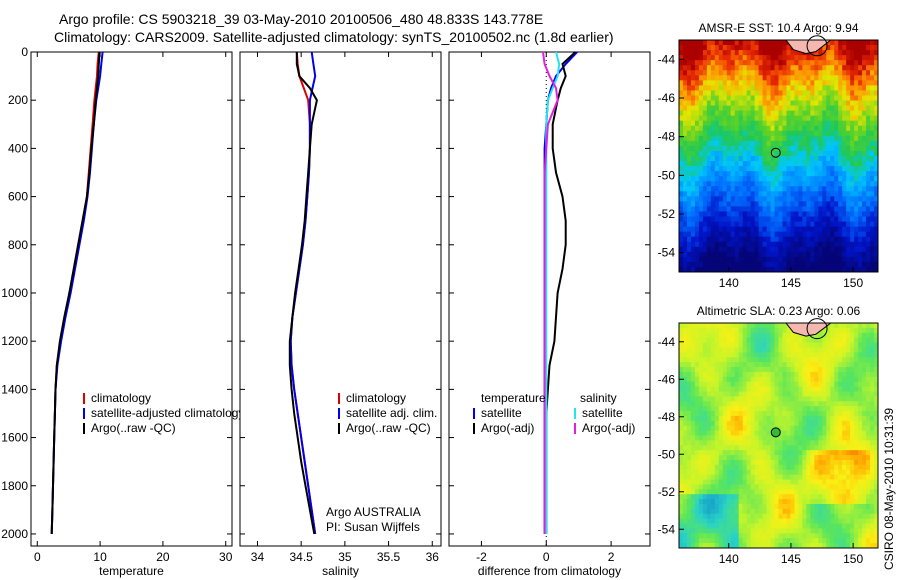 The image size is (900, 580). Describe the element at coordinates (18, 245) in the screenshot. I see `y-tick-label: 800` at that location.